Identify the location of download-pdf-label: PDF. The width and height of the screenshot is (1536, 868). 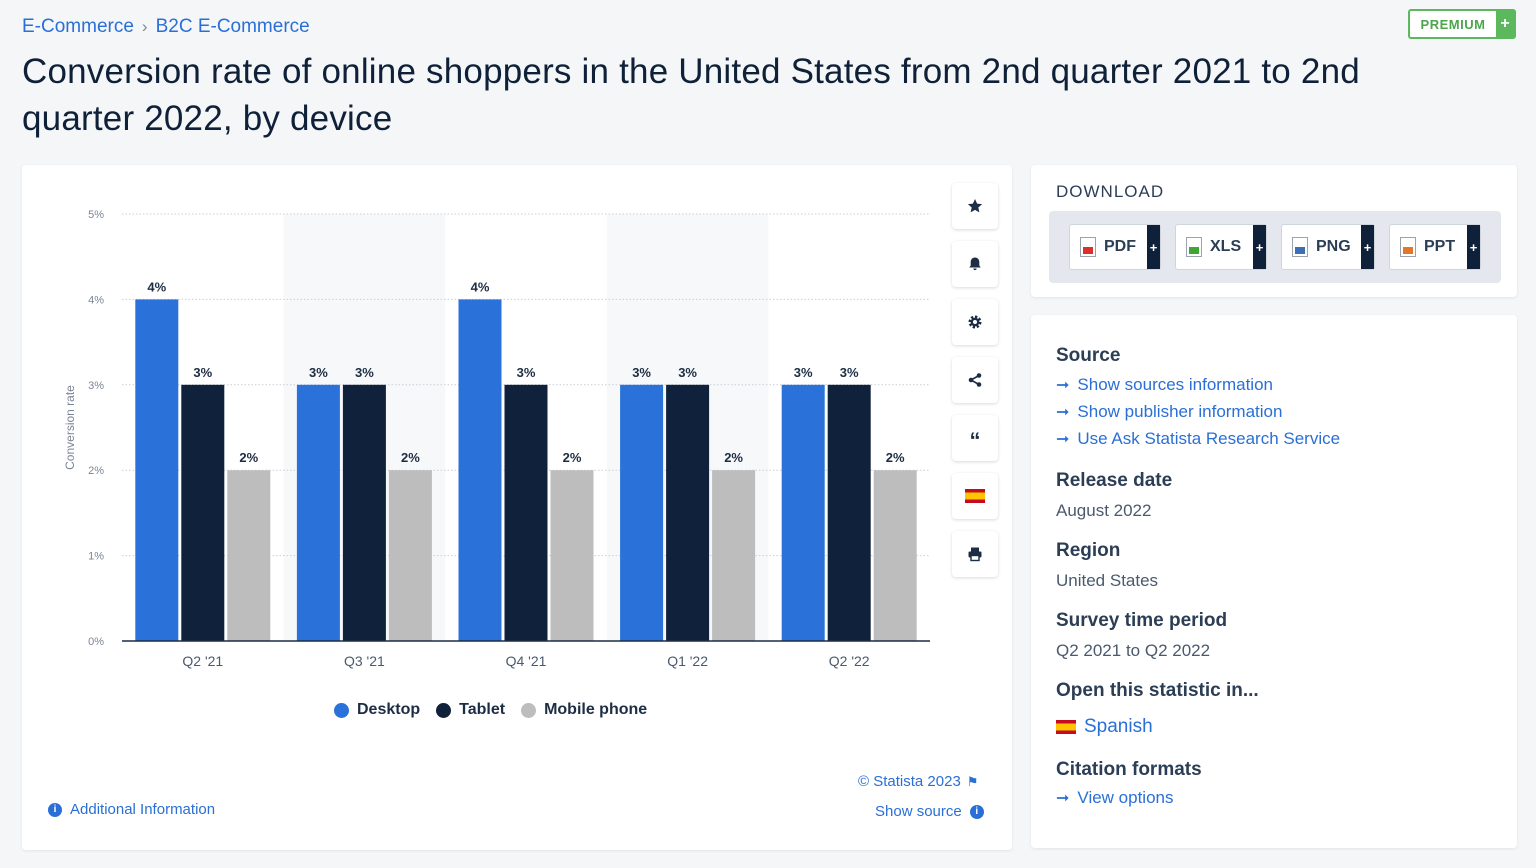
(1120, 246).